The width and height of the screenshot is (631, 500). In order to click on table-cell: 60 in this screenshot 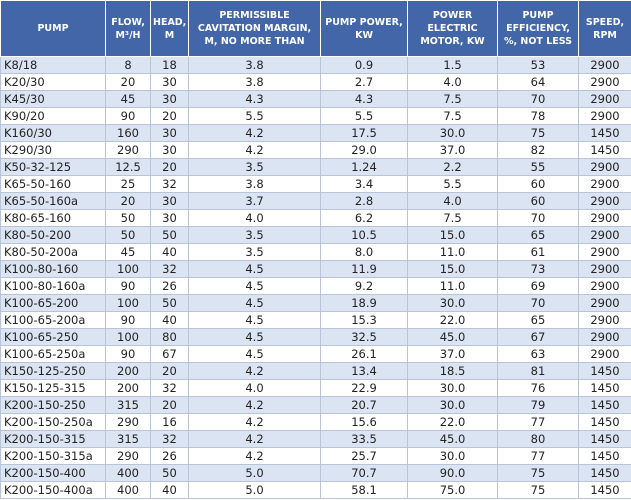, I will do `click(538, 201)`.